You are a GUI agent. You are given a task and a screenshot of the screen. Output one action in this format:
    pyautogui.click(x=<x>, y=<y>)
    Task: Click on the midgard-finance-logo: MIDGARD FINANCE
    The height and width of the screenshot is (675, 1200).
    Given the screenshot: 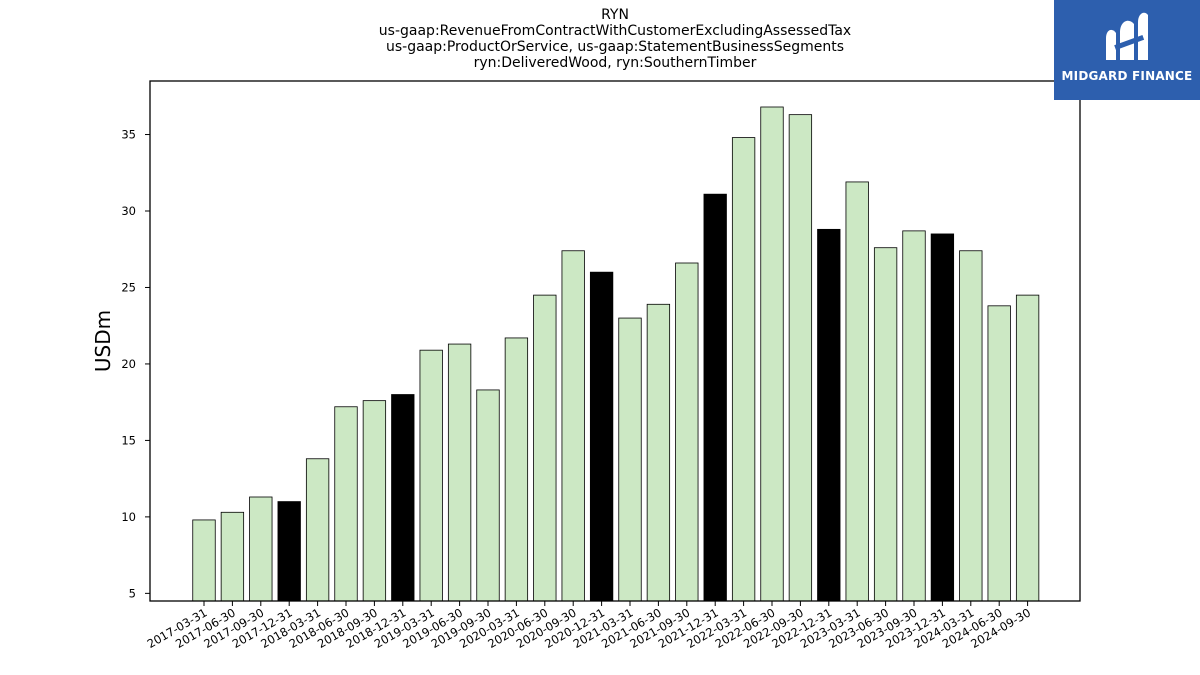 What is the action you would take?
    pyautogui.click(x=1127, y=50)
    